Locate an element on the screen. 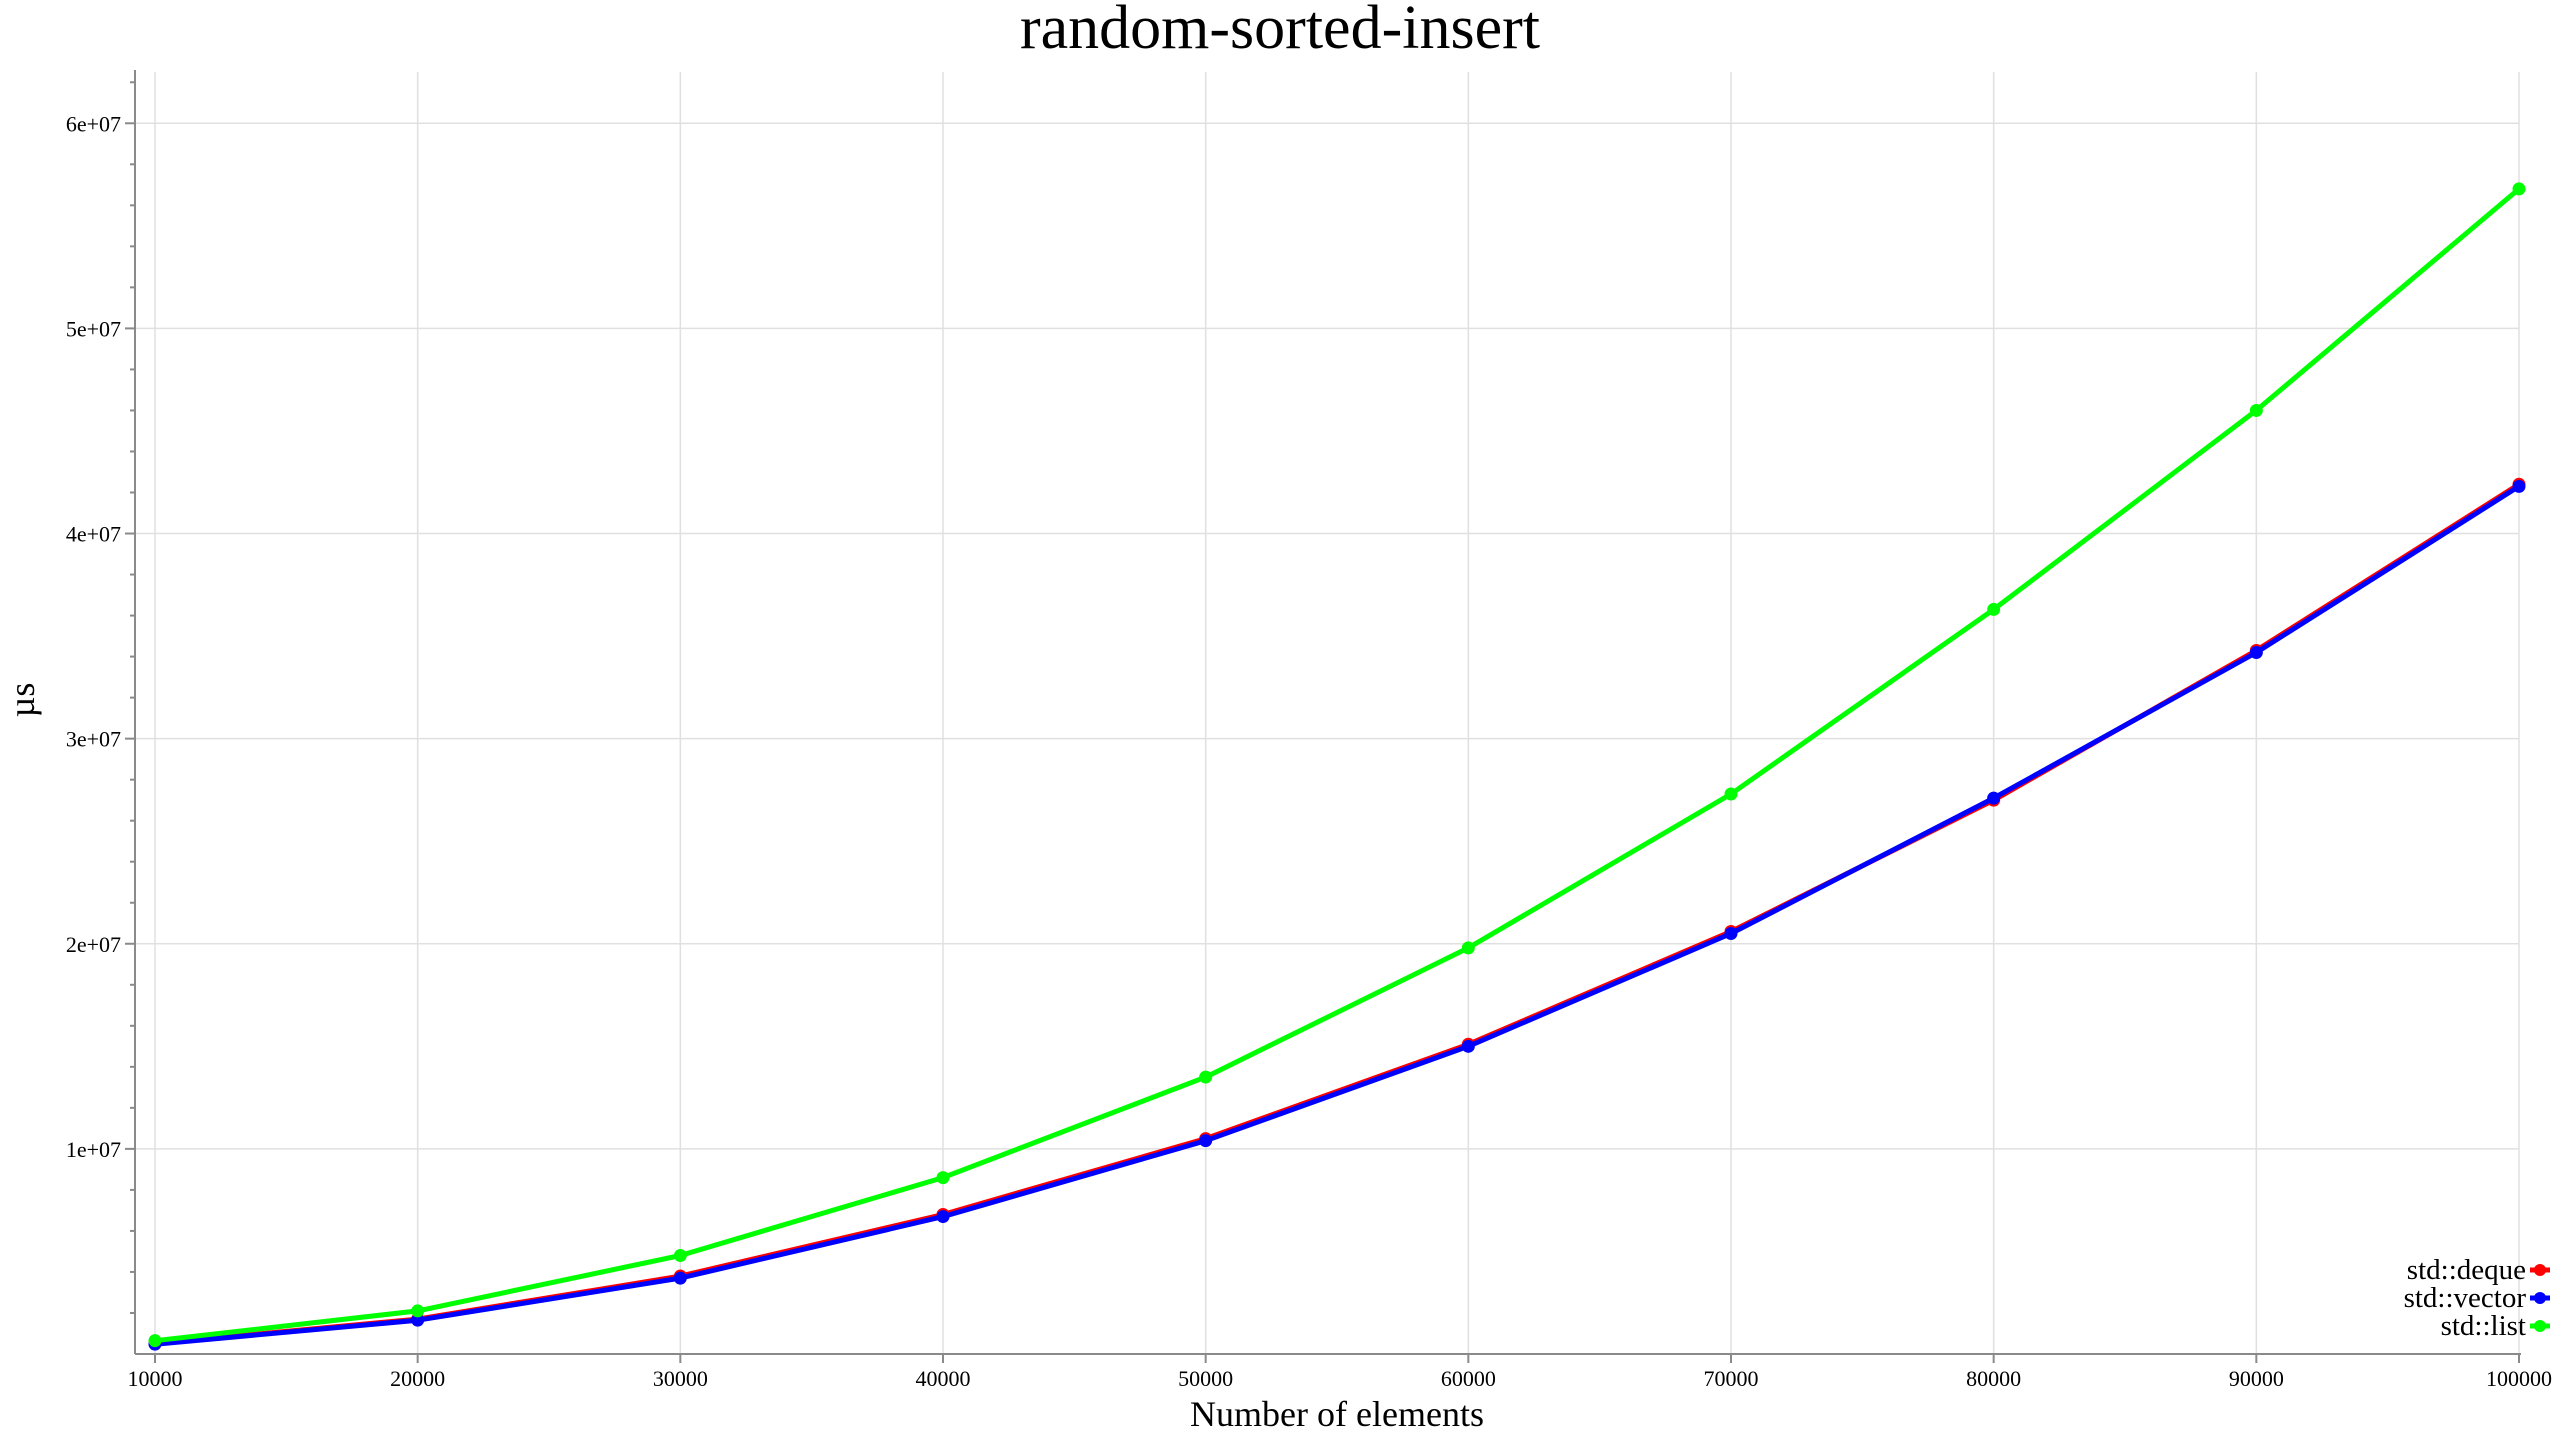  legend-item: std::vector is located at coordinates (2477, 1298).